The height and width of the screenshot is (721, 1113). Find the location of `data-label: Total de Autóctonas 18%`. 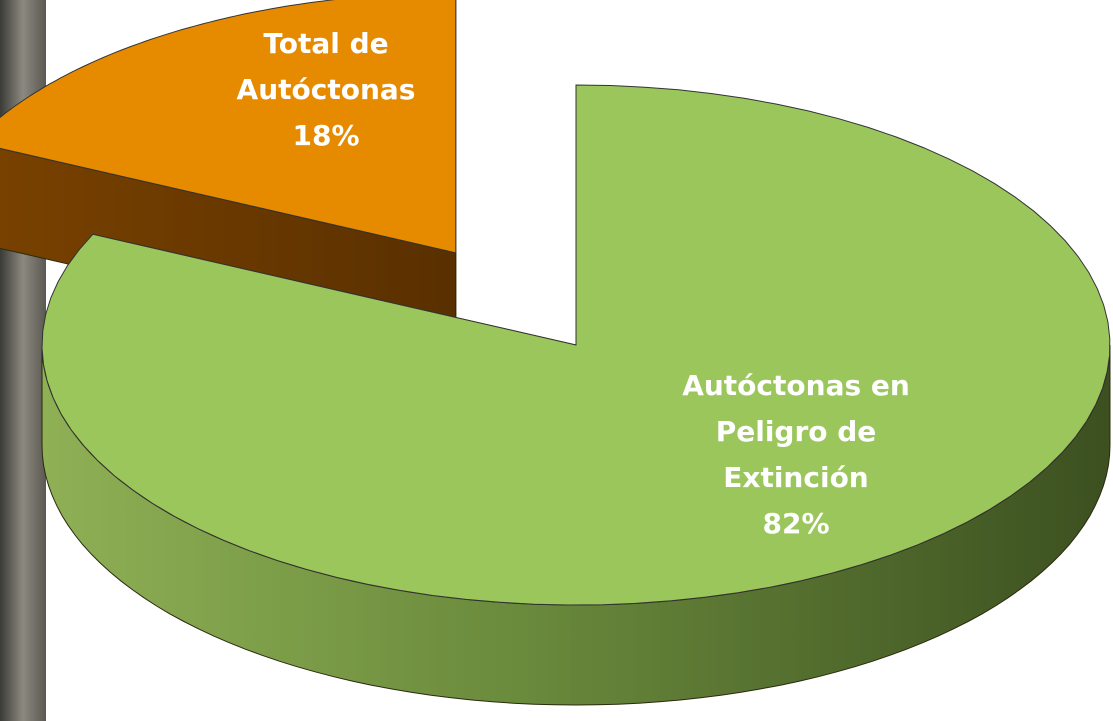

data-label: Total de Autóctonas 18% is located at coordinates (326, 90).